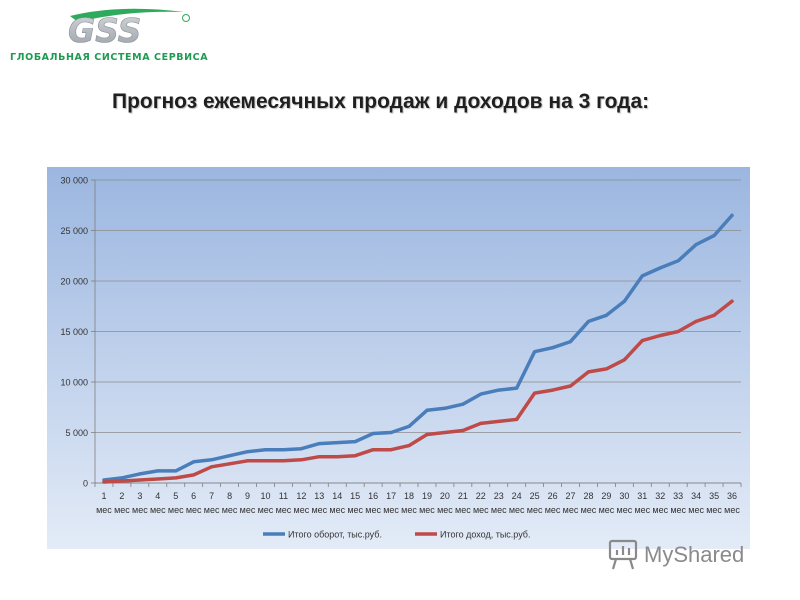 The image size is (800, 600). Describe the element at coordinates (391, 496) in the screenshot. I see `x-tick-label: 17` at that location.